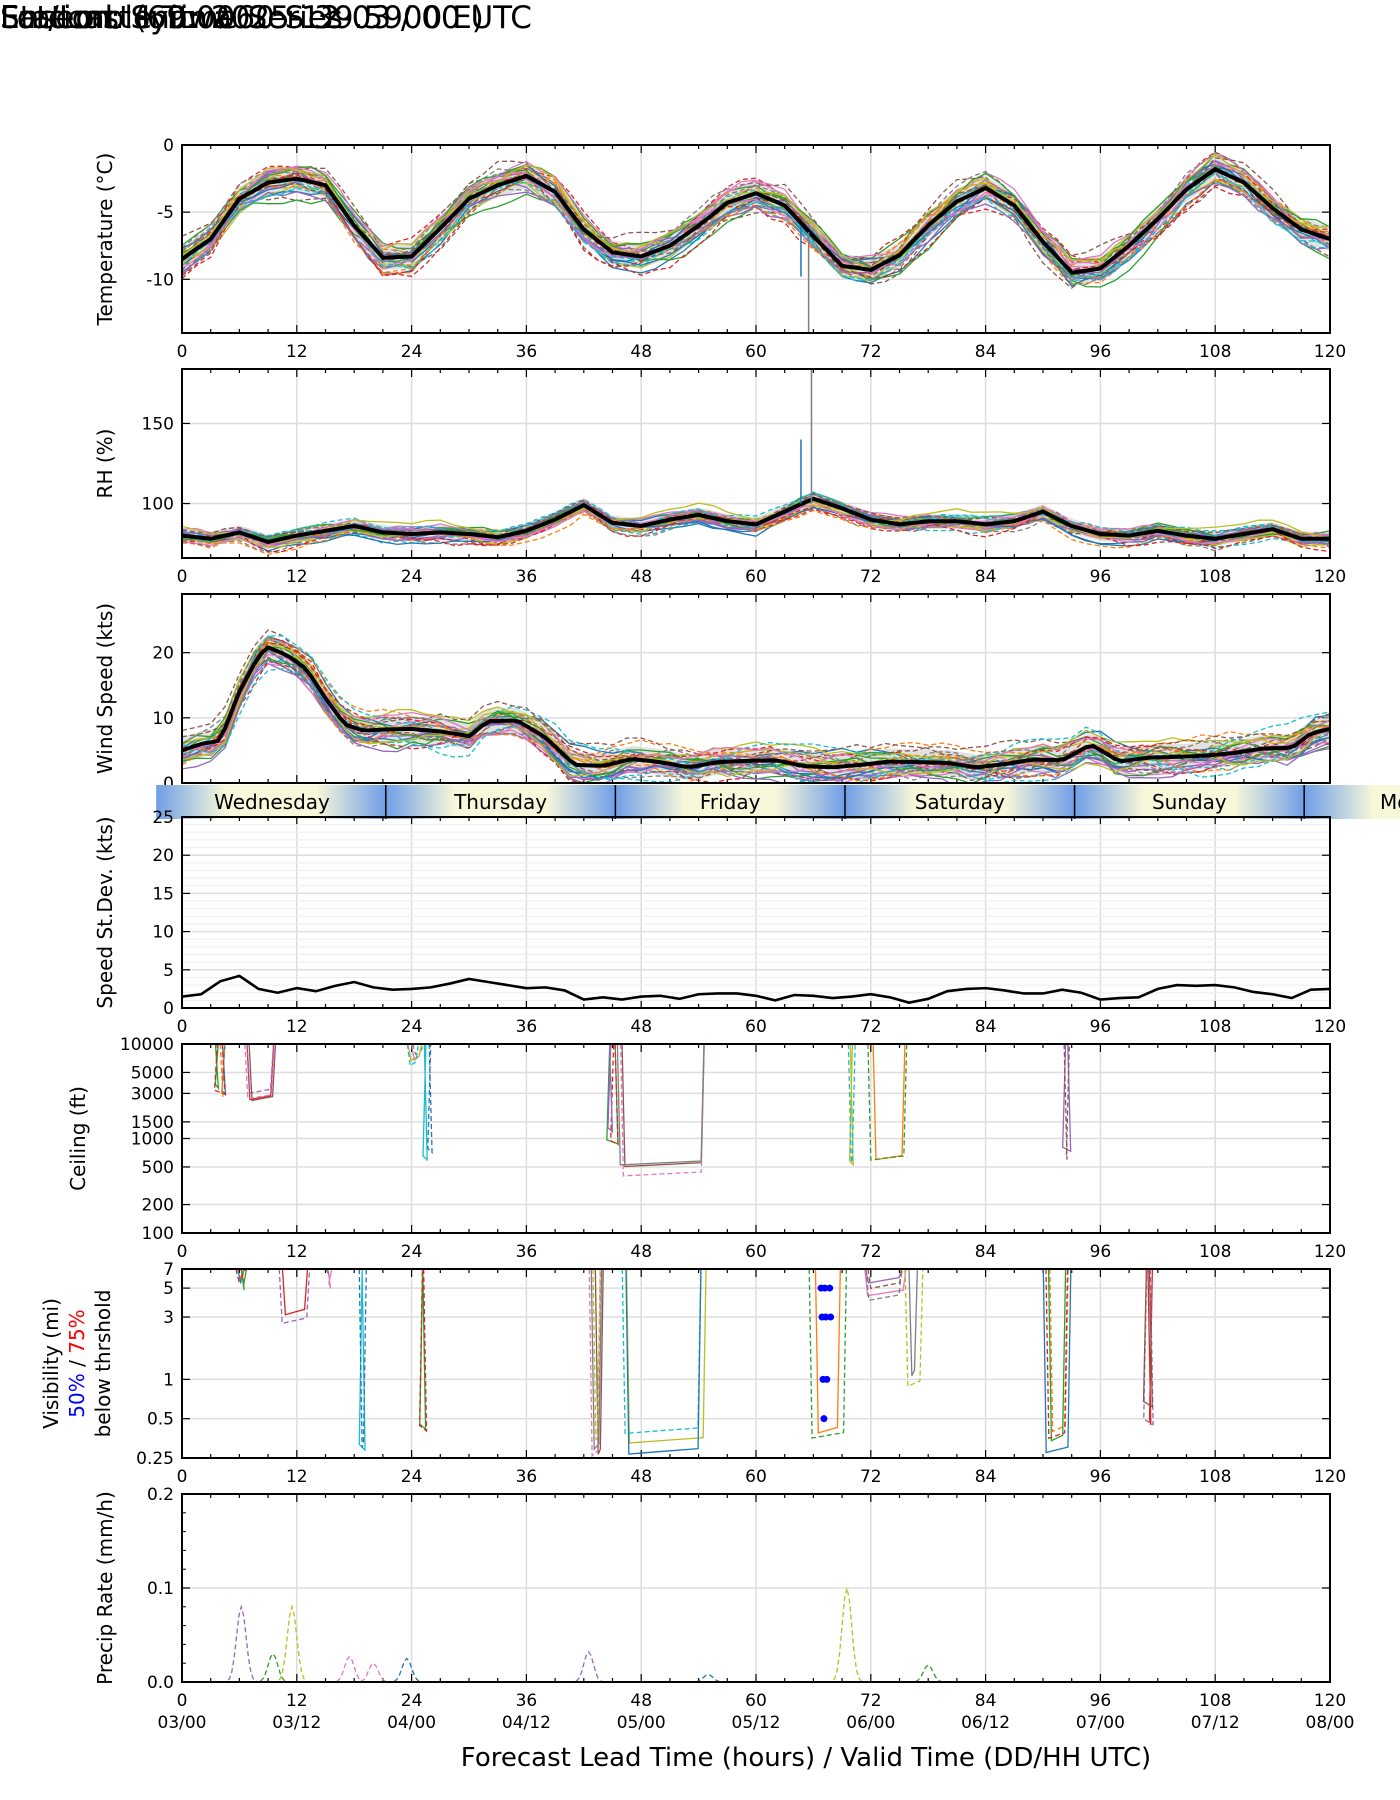  What do you see at coordinates (116, 18) in the screenshot?
I see `title-station: Station: Syowa` at bounding box center [116, 18].